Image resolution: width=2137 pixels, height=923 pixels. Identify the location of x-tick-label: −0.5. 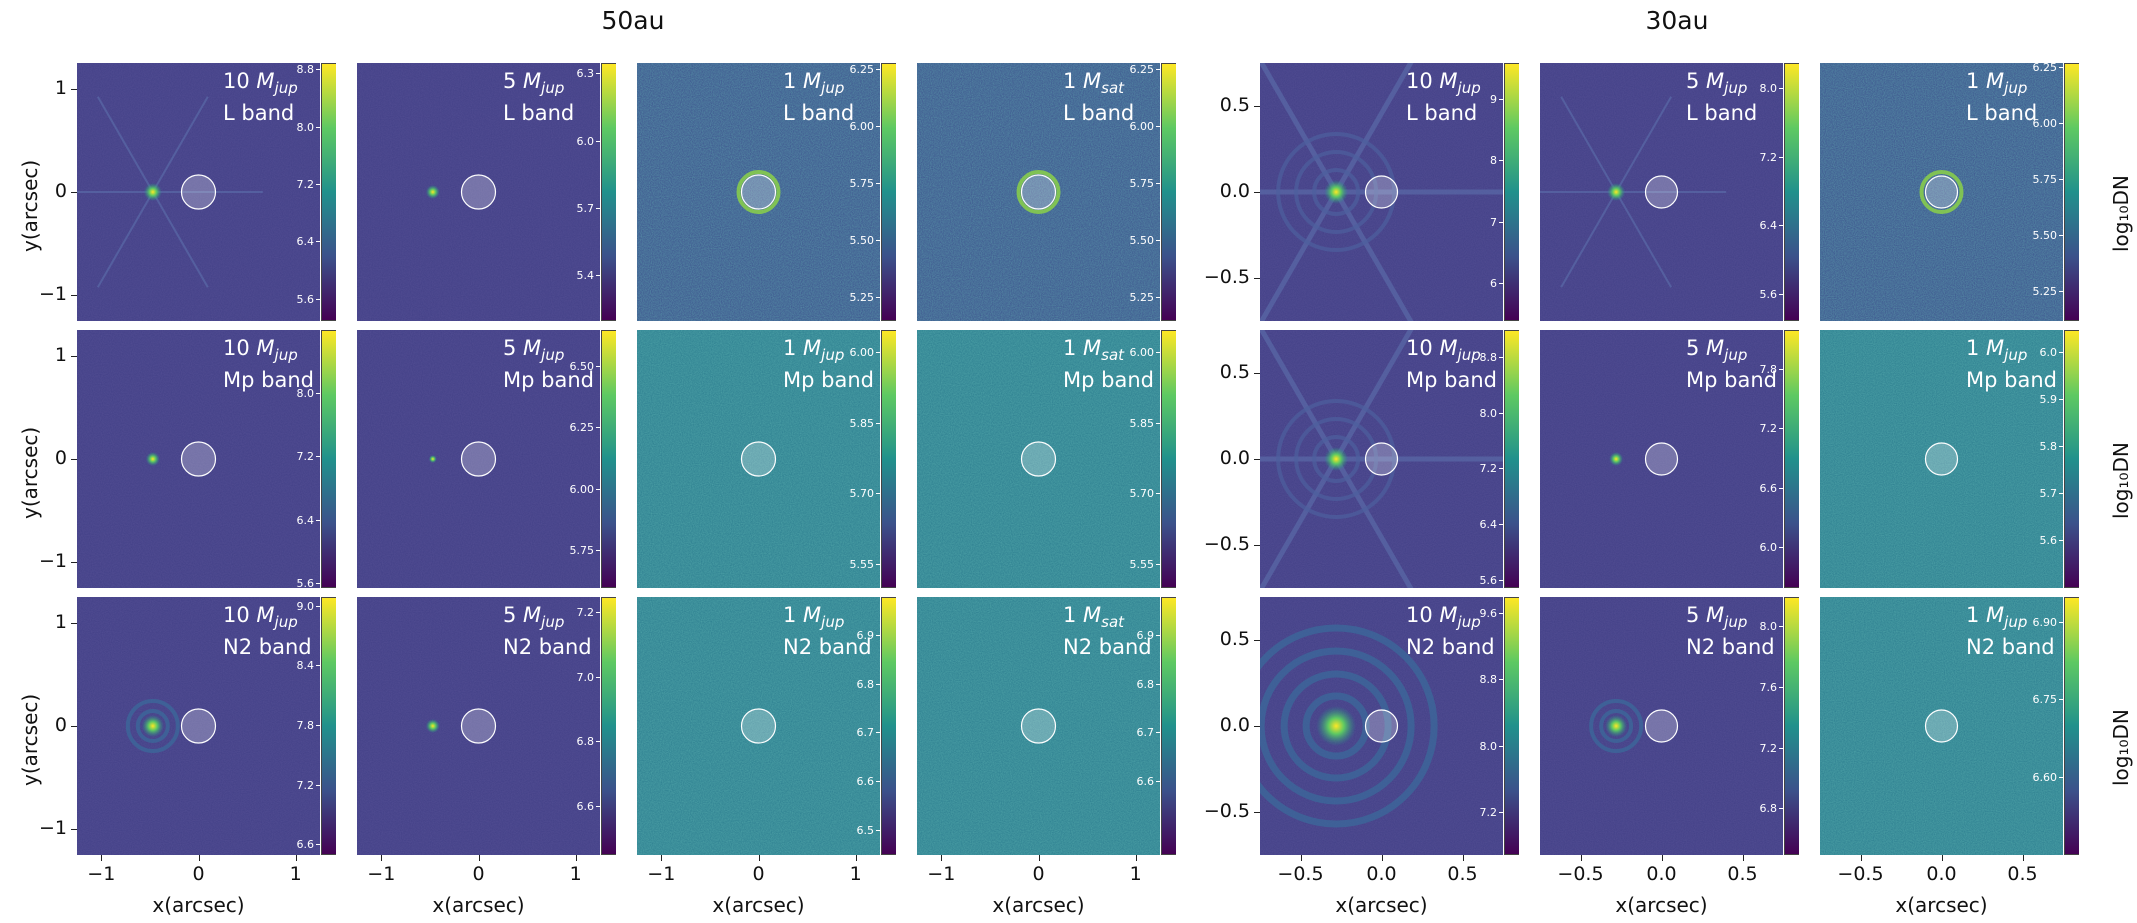
(1860, 874).